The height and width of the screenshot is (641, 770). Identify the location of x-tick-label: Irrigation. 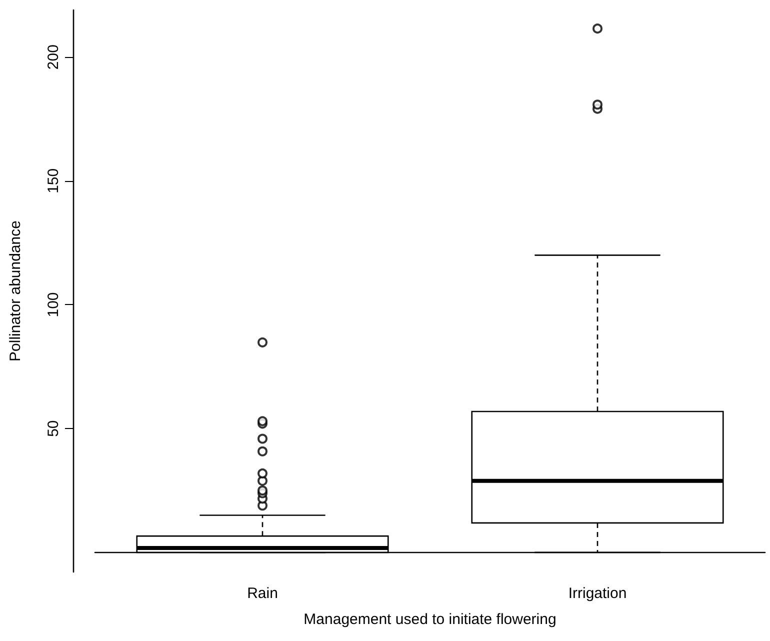
(597, 593).